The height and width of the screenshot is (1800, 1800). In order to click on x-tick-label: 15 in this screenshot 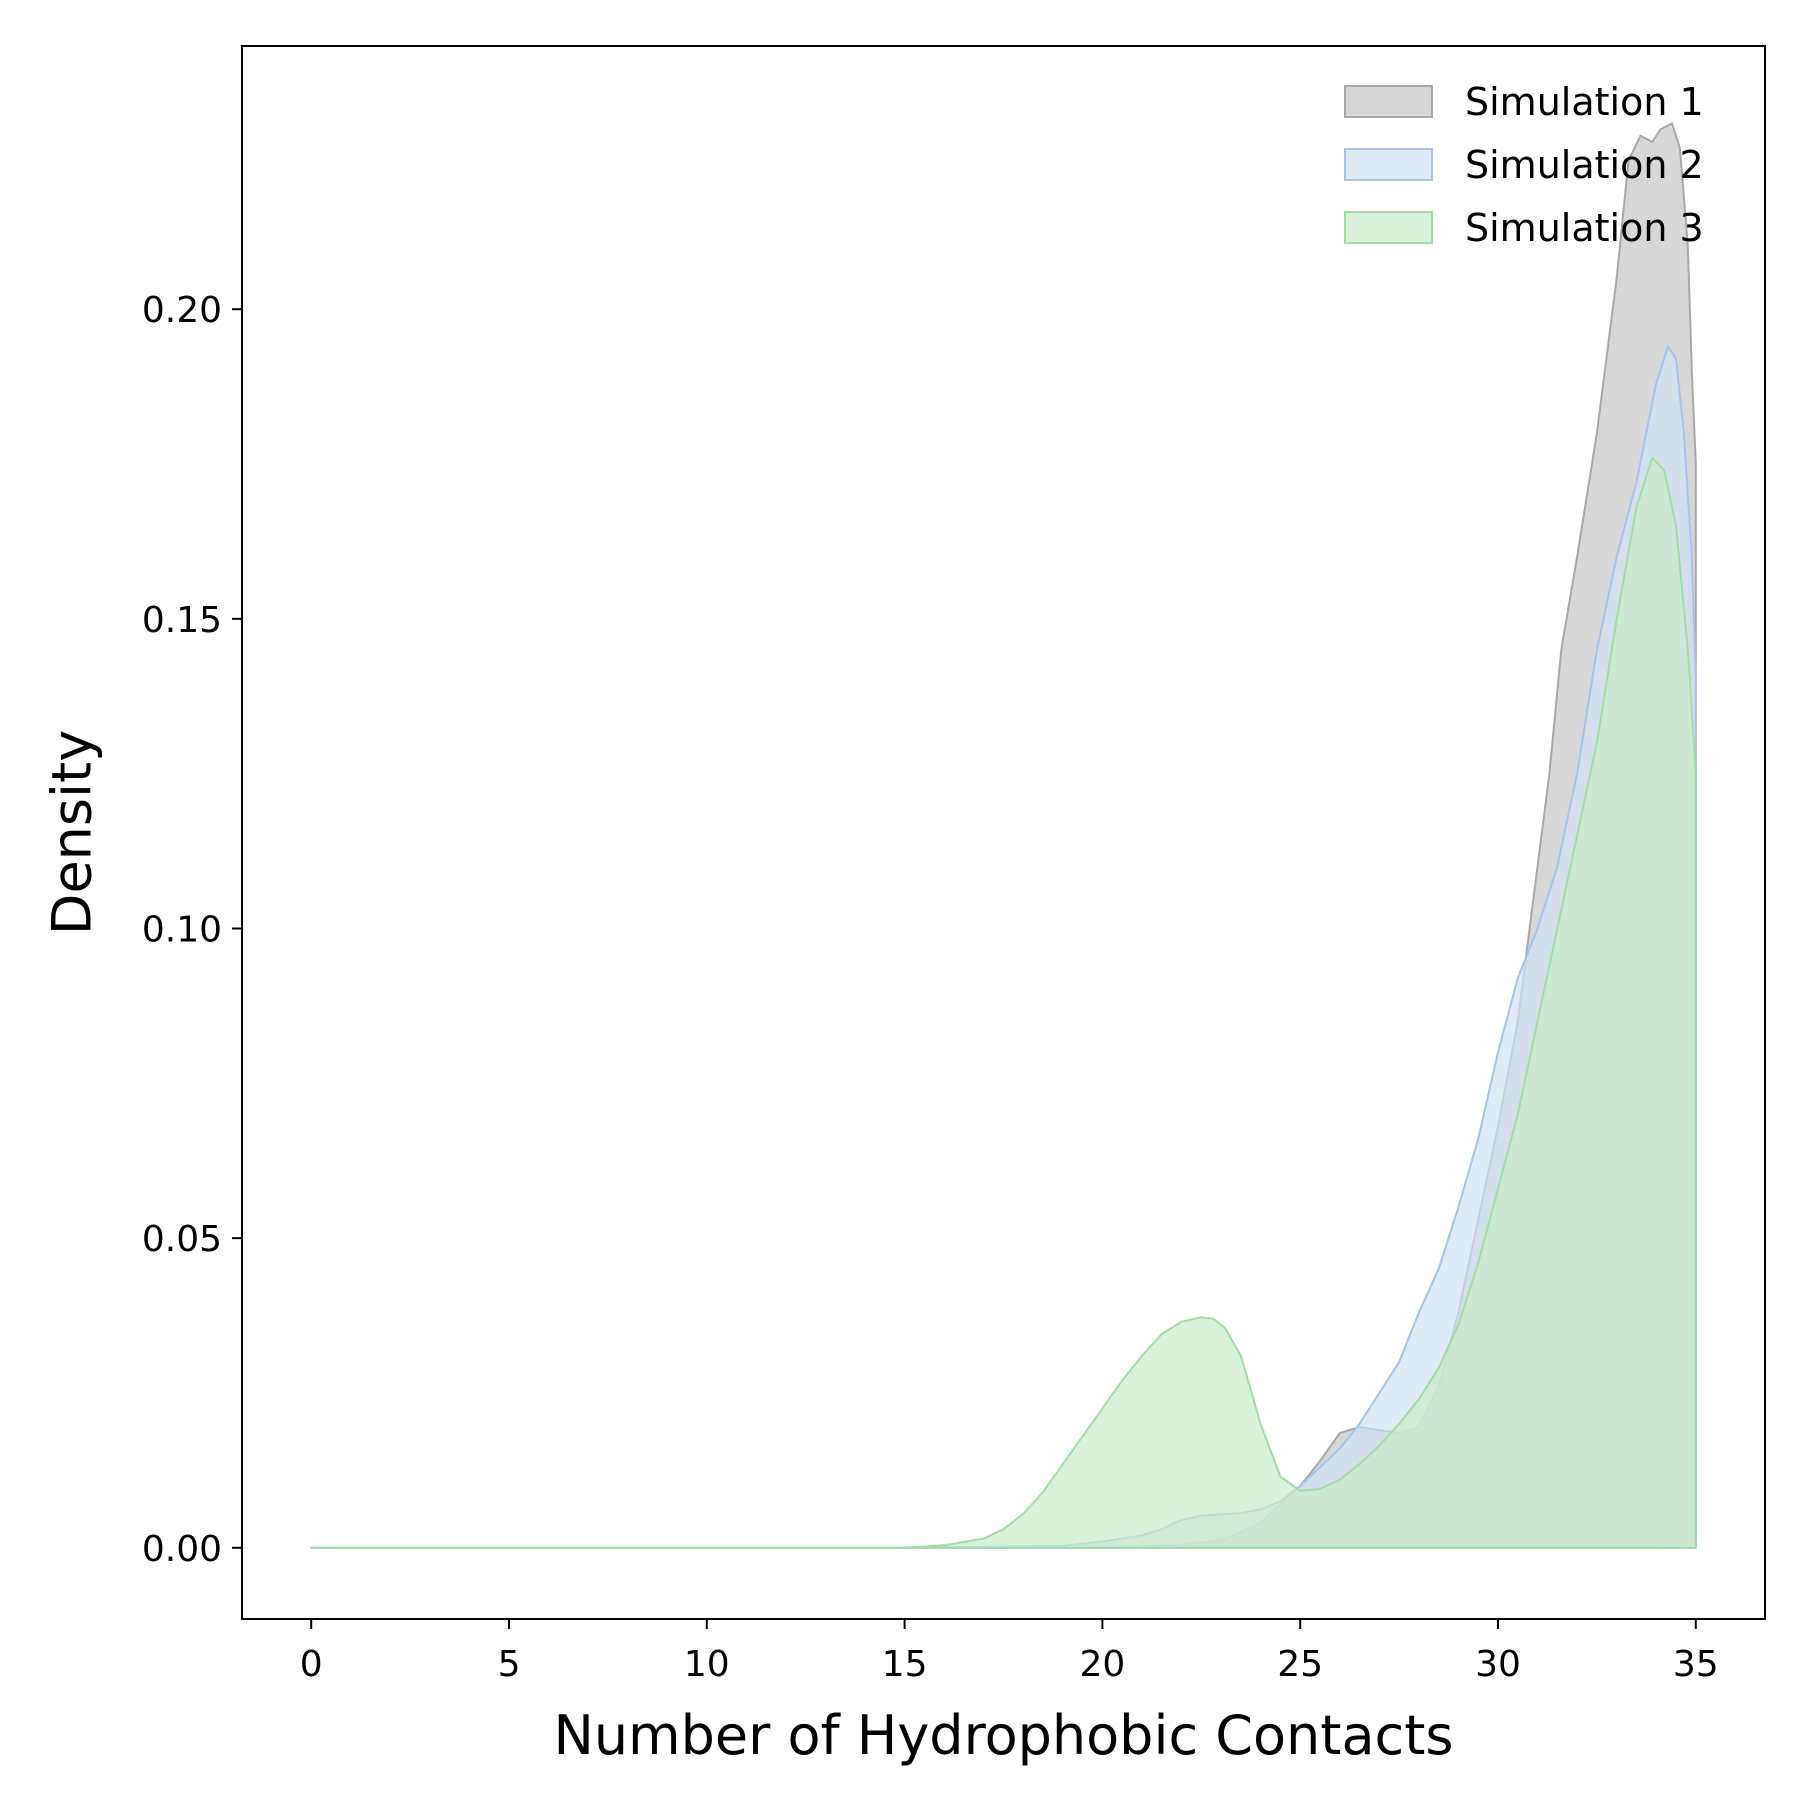, I will do `click(905, 1664)`.